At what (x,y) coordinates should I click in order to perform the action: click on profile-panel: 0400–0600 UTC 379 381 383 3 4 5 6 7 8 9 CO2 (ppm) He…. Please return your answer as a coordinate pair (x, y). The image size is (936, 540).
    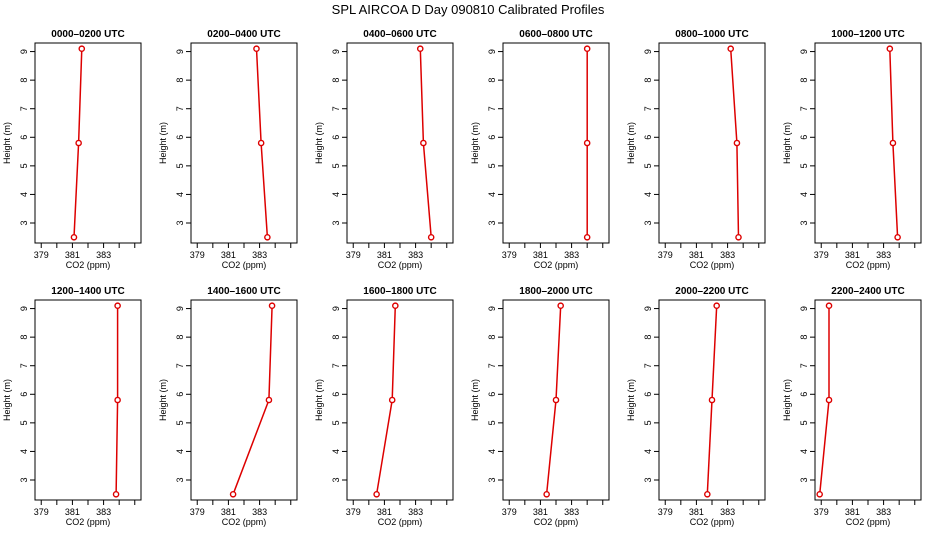
    Looking at the image, I should click on (384, 149).